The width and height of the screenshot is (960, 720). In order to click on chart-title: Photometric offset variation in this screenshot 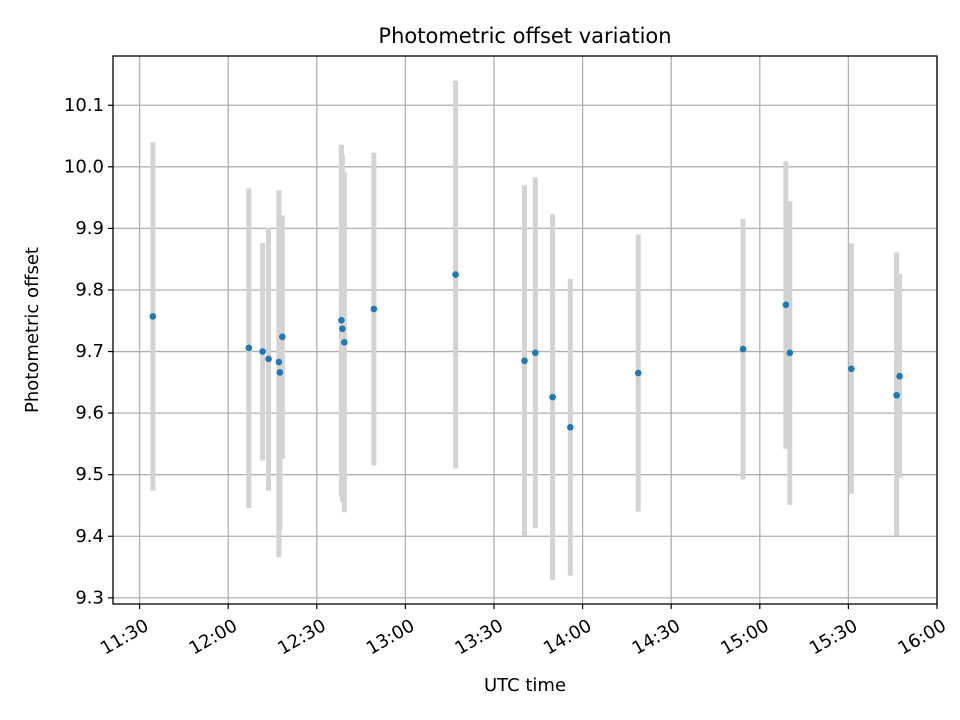, I will do `click(524, 36)`.